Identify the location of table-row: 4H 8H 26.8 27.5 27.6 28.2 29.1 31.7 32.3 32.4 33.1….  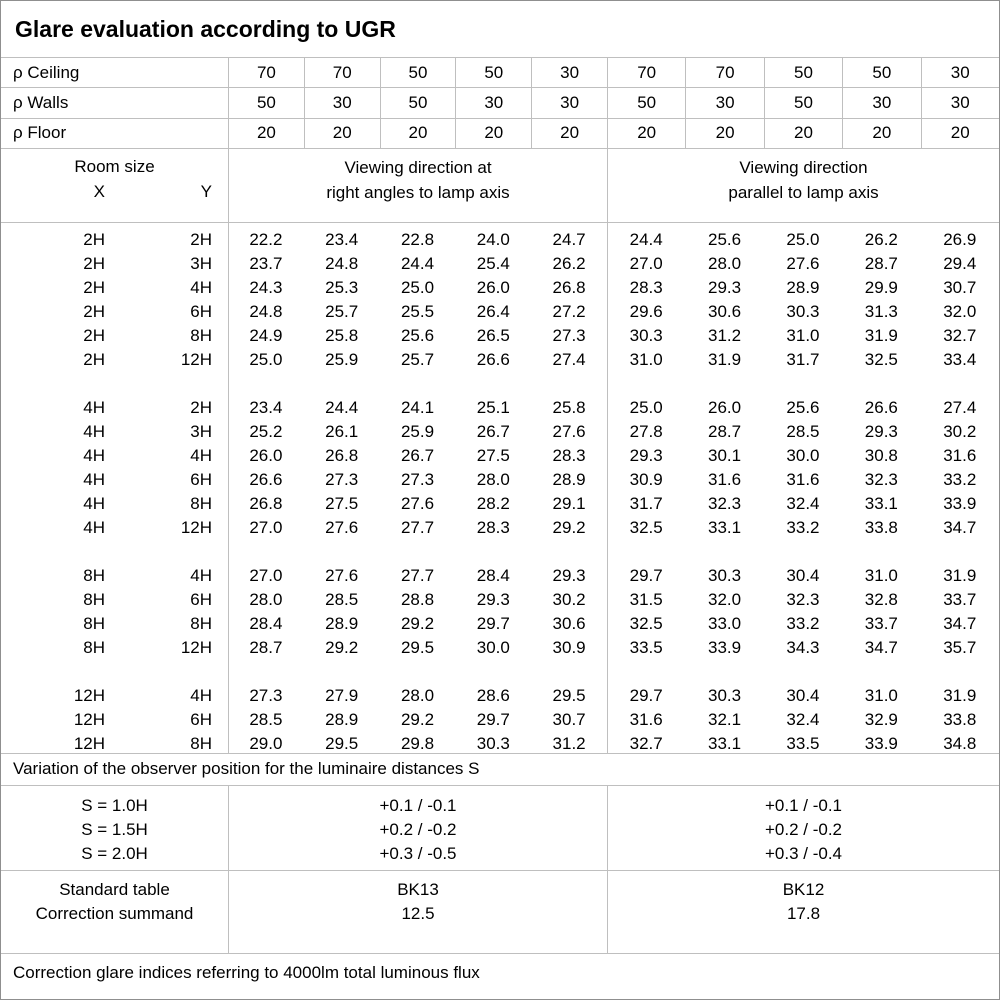
(500, 504).